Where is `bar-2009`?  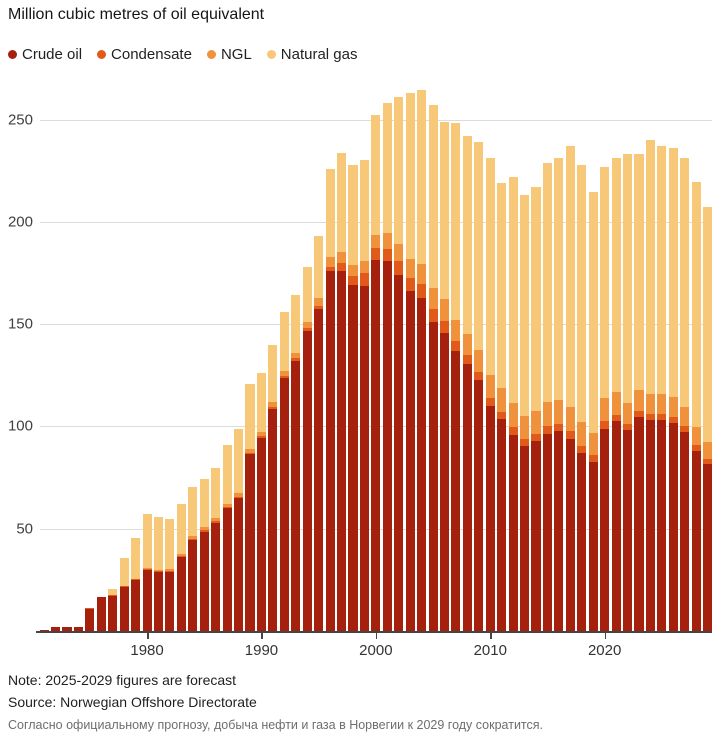 bar-2009 is located at coordinates (479, 386).